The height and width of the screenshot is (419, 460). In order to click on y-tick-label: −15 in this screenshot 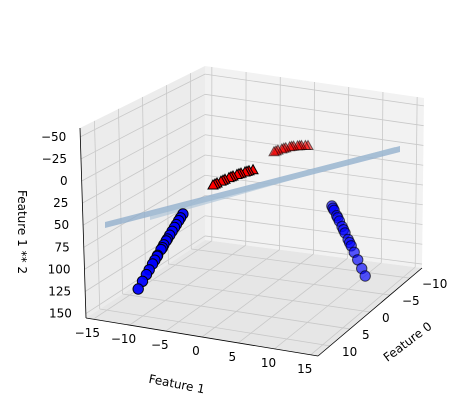, I will do `click(87, 333)`.